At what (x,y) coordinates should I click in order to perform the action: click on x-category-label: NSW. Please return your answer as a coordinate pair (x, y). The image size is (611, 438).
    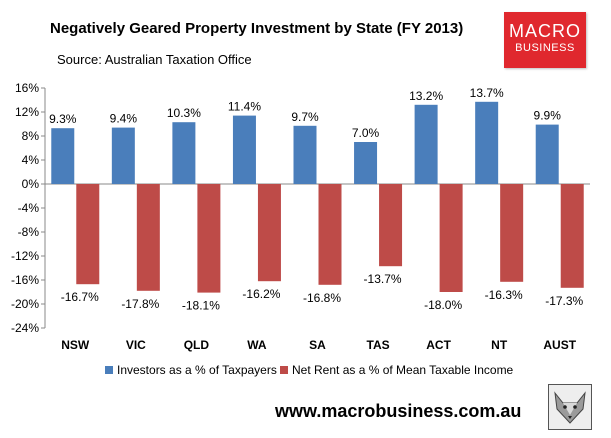
    Looking at the image, I should click on (75, 345).